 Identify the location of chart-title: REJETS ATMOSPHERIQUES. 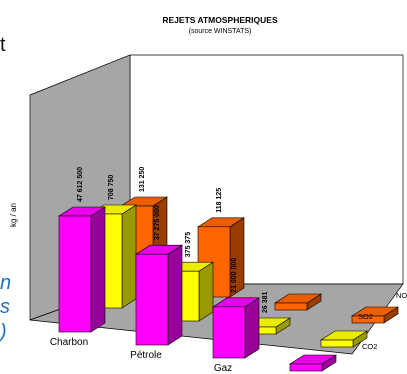
(220, 20).